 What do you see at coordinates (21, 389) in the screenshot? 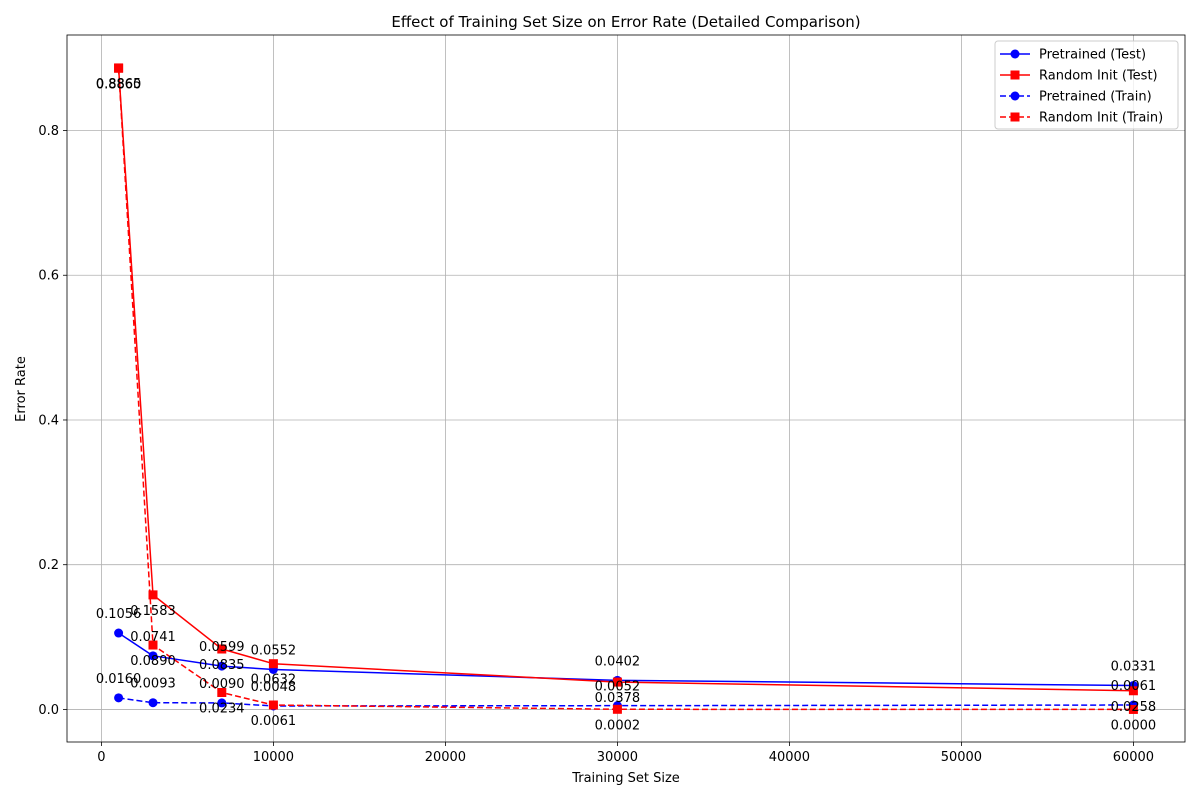
I see `y-axis-label: Error Rate` at bounding box center [21, 389].